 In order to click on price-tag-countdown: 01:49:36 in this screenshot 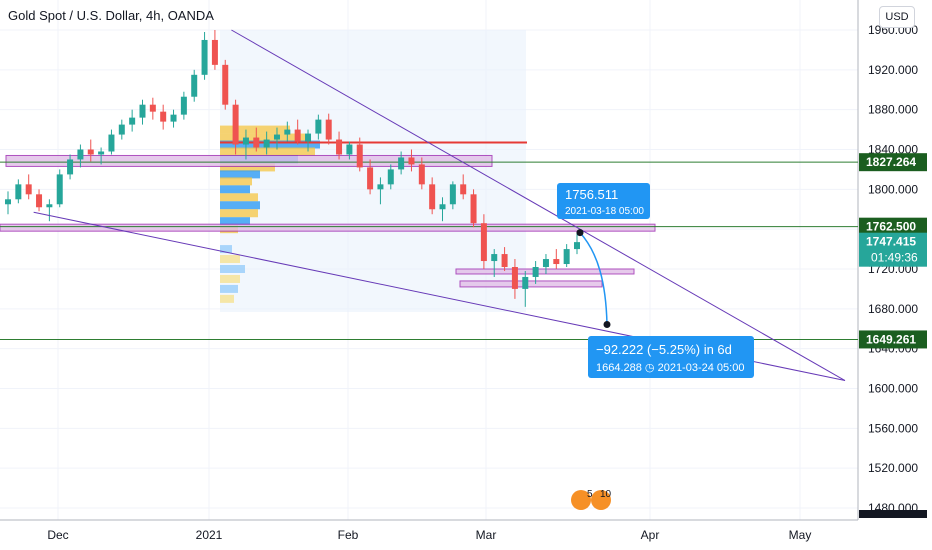, I will do `click(894, 258)`.